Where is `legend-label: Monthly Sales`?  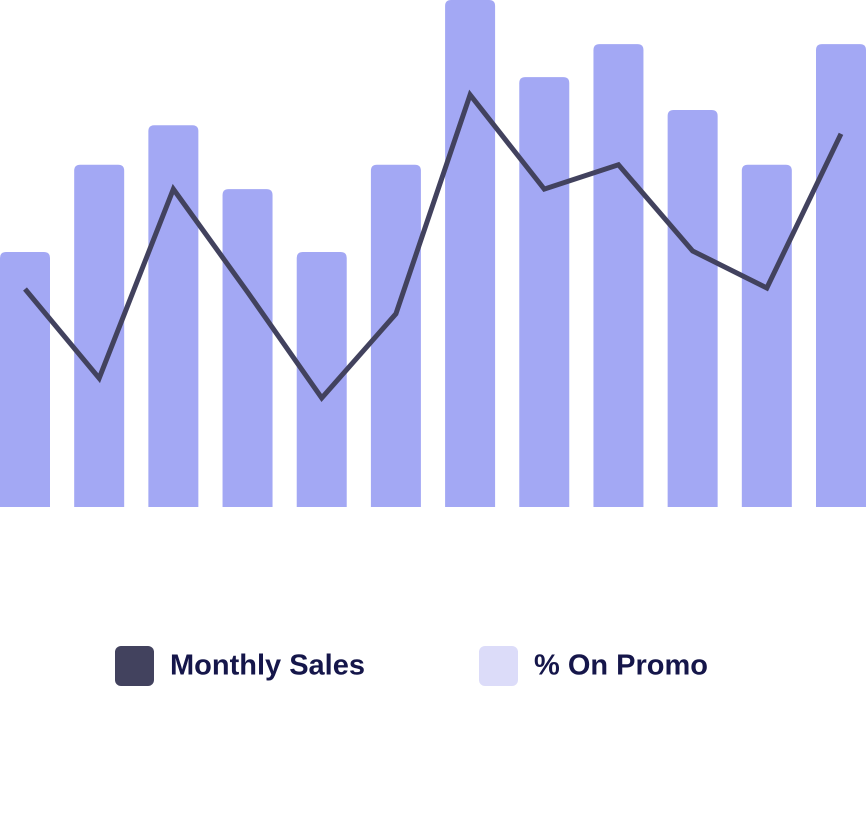
legend-label: Monthly Sales is located at coordinates (267, 666).